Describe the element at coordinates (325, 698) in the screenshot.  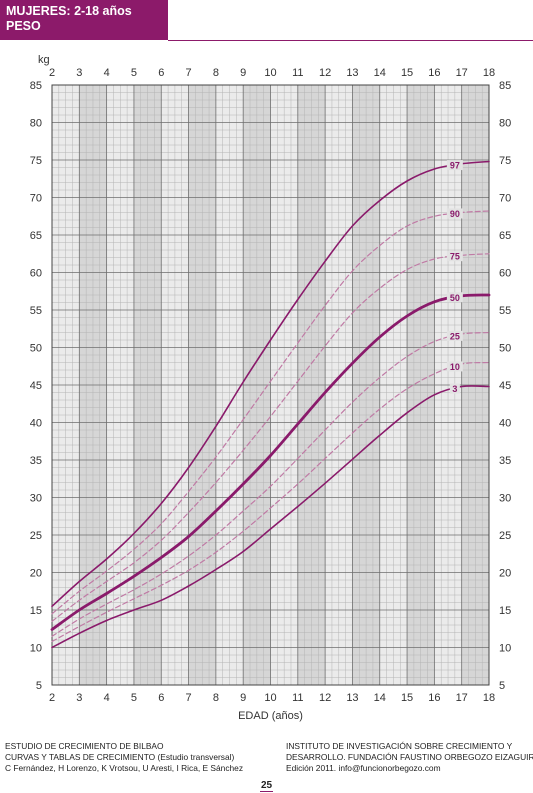
I see `x-tick-label-bottom: 12` at that location.